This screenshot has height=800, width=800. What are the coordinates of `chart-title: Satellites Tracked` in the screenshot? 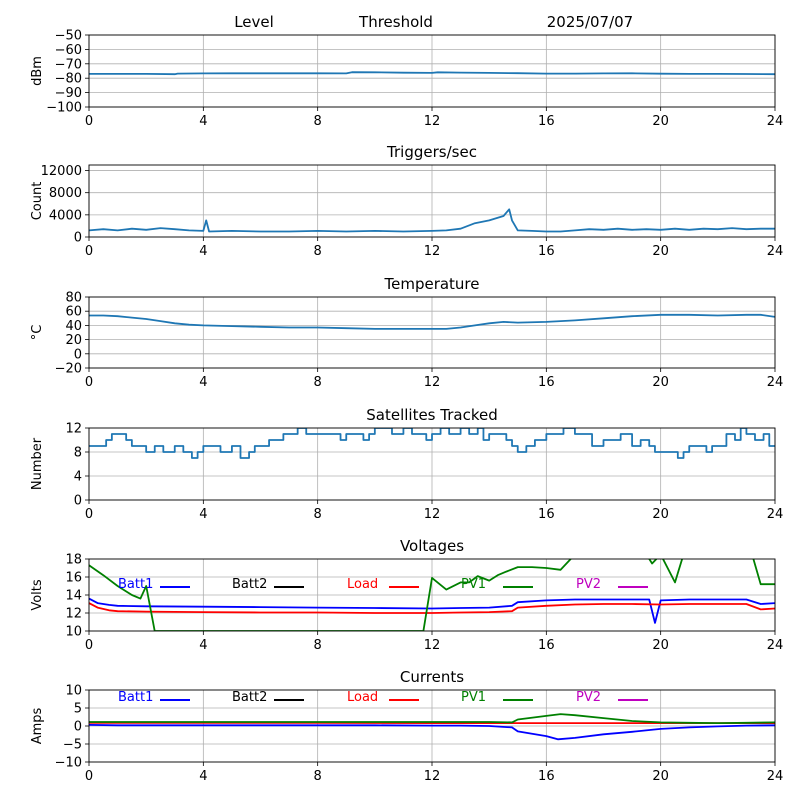 It's located at (431, 415).